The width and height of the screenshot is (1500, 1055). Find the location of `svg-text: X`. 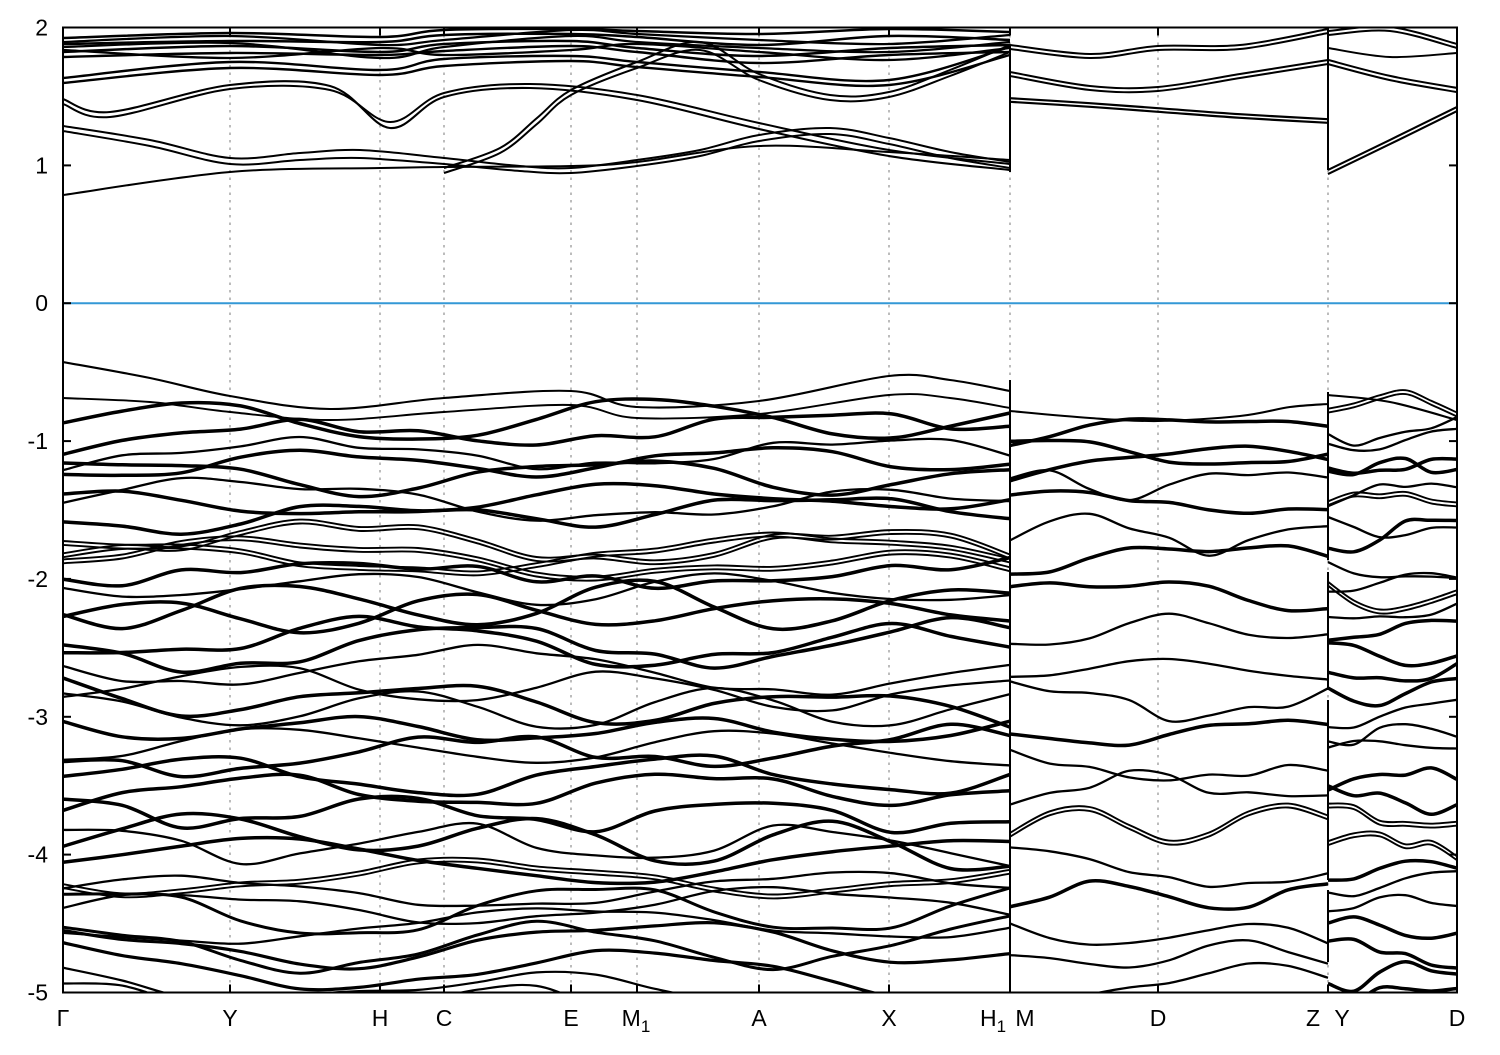

svg-text: X is located at coordinates (888, 1018).